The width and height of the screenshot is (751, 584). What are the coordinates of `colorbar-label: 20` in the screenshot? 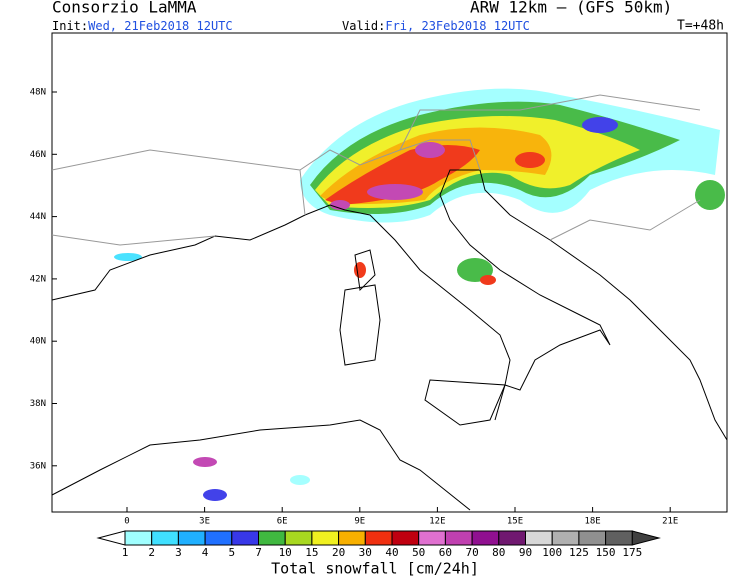 It's located at (338, 552).